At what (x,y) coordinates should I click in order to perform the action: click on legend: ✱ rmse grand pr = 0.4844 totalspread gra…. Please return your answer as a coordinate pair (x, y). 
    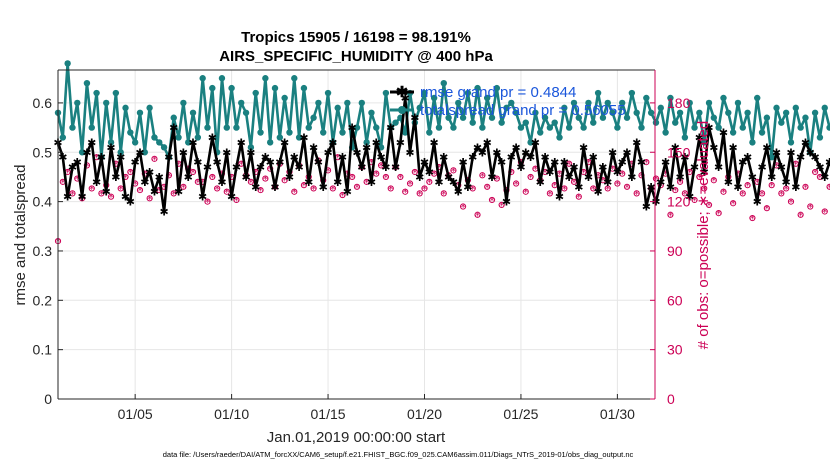
    Looking at the image, I should click on (508, 101).